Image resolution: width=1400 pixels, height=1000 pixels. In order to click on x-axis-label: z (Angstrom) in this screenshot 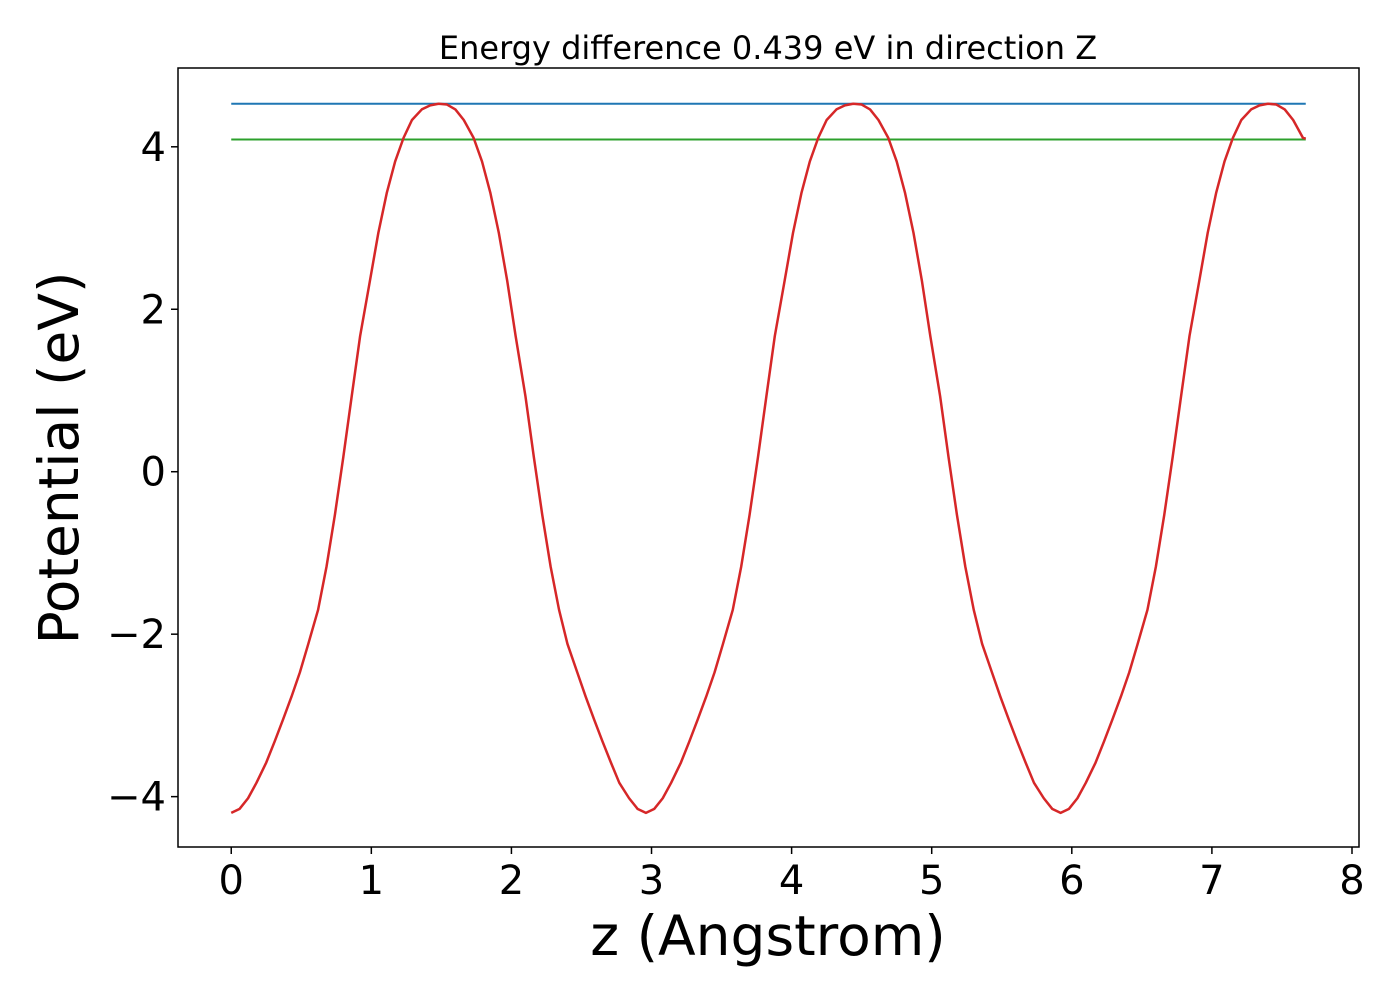, I will do `click(768, 936)`.